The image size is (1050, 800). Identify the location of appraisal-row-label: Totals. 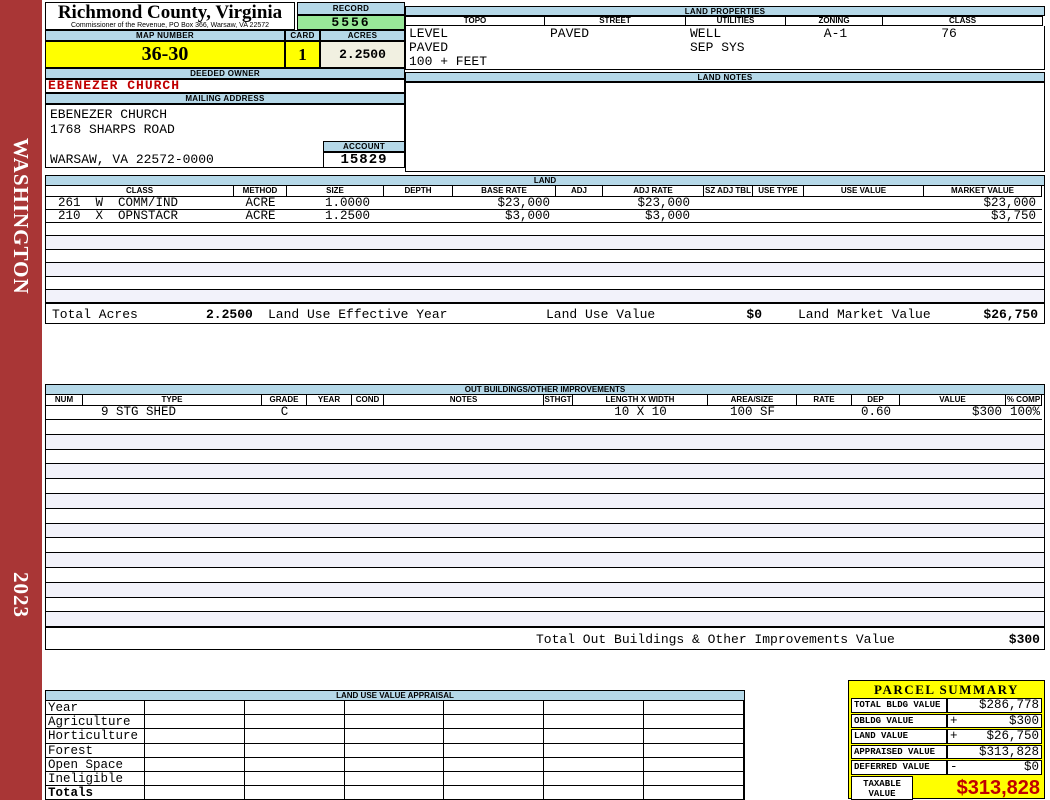
(95, 793).